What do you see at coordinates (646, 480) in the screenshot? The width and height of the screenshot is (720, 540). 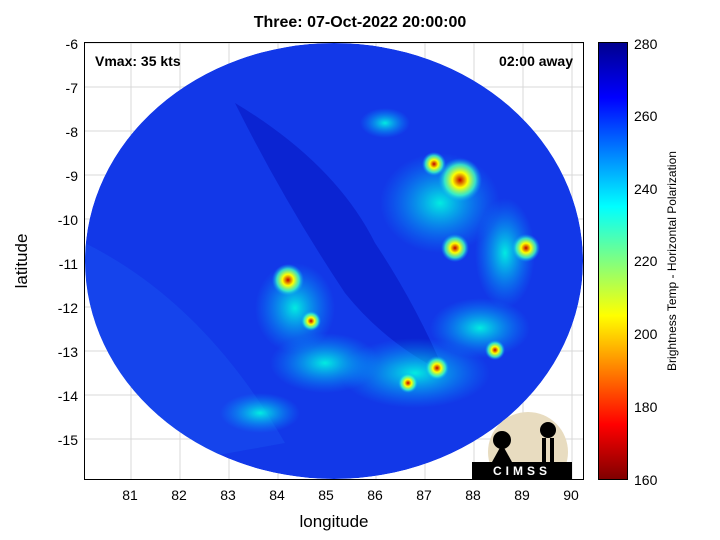 I see `colorbar-tick: 160` at bounding box center [646, 480].